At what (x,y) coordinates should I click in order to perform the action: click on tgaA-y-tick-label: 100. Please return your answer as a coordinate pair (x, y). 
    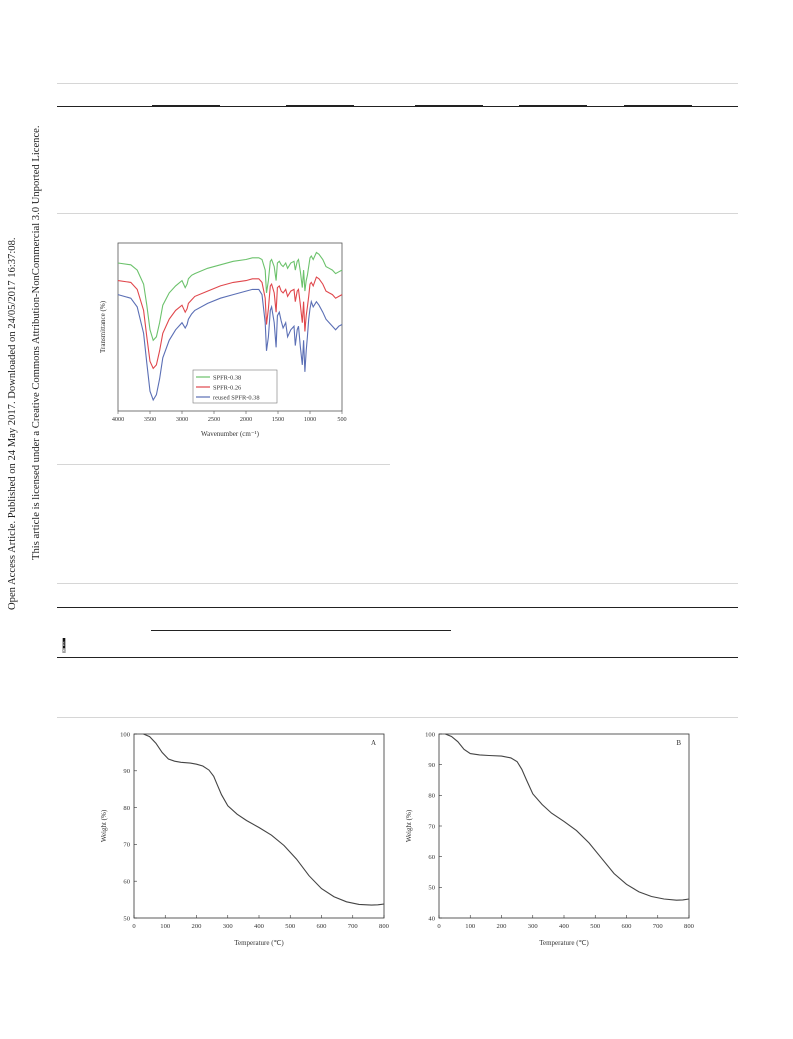
    Looking at the image, I should click on (125, 734).